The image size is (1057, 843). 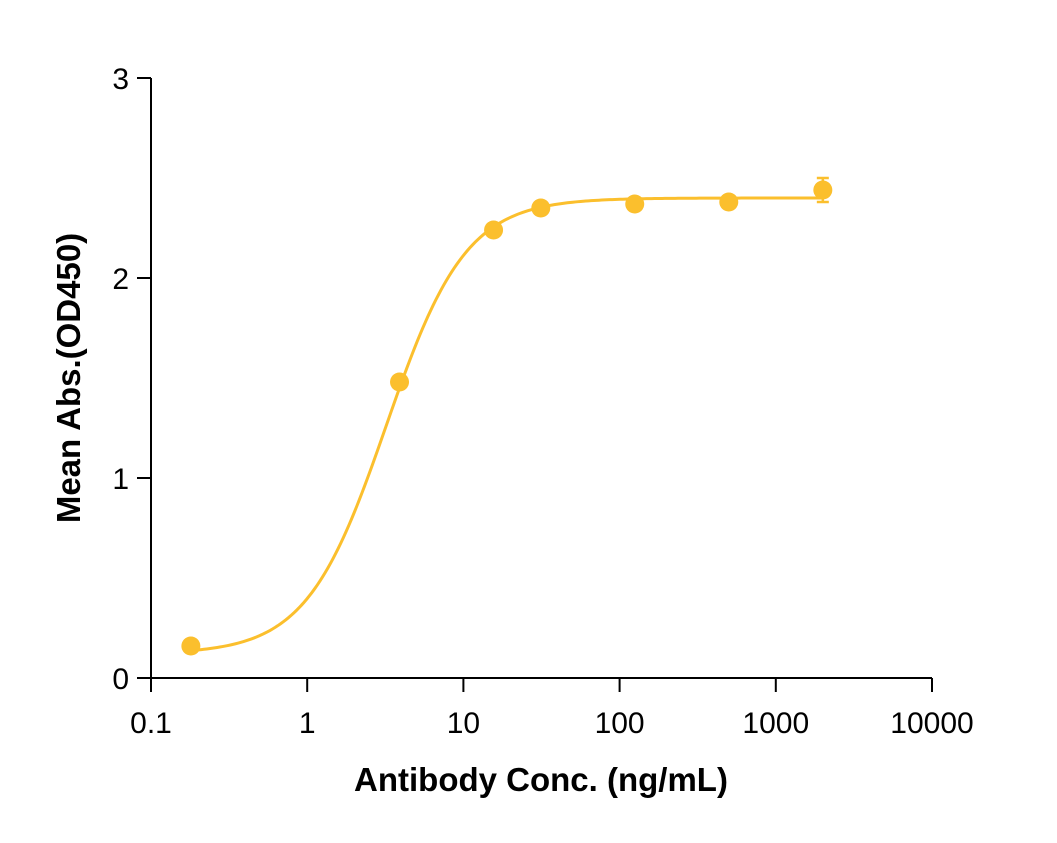 I want to click on y-tick-label: 0, so click(x=120, y=679).